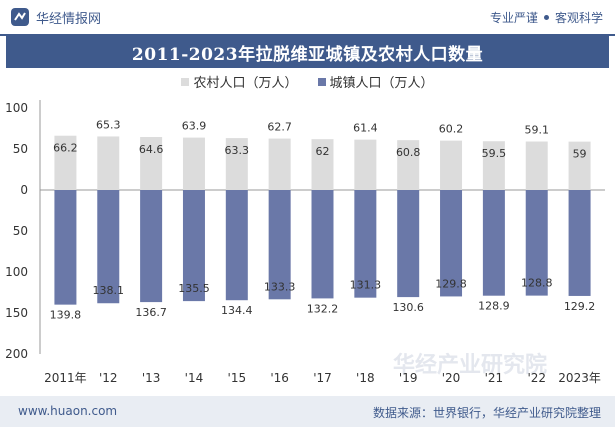 This screenshot has width=615, height=427. What do you see at coordinates (109, 290) in the screenshot?
I see `data-label-urban: 138.1` at bounding box center [109, 290].